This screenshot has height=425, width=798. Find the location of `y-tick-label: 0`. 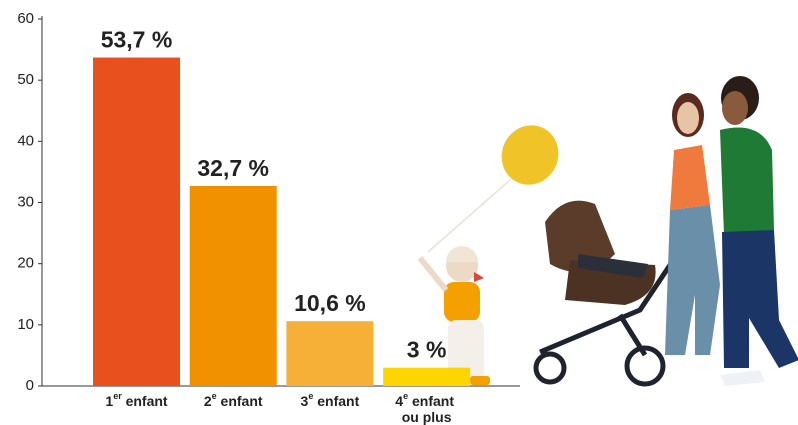

y-tick-label: 0 is located at coordinates (30, 385).